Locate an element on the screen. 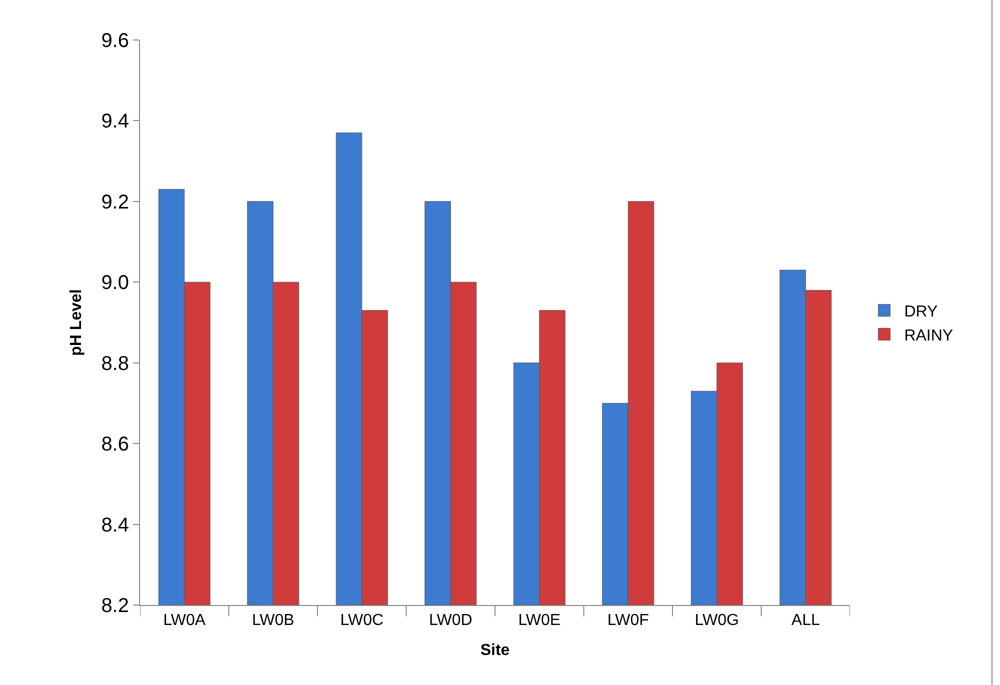  y-axis-title: pH Level is located at coordinates (77, 322).